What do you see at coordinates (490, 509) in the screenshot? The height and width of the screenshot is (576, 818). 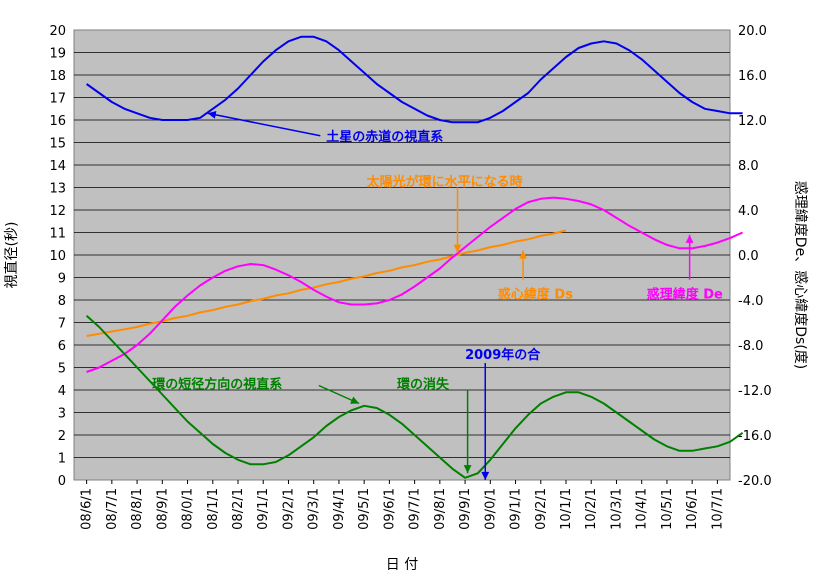 I see `x-tick-label: 09/0/1` at bounding box center [490, 509].